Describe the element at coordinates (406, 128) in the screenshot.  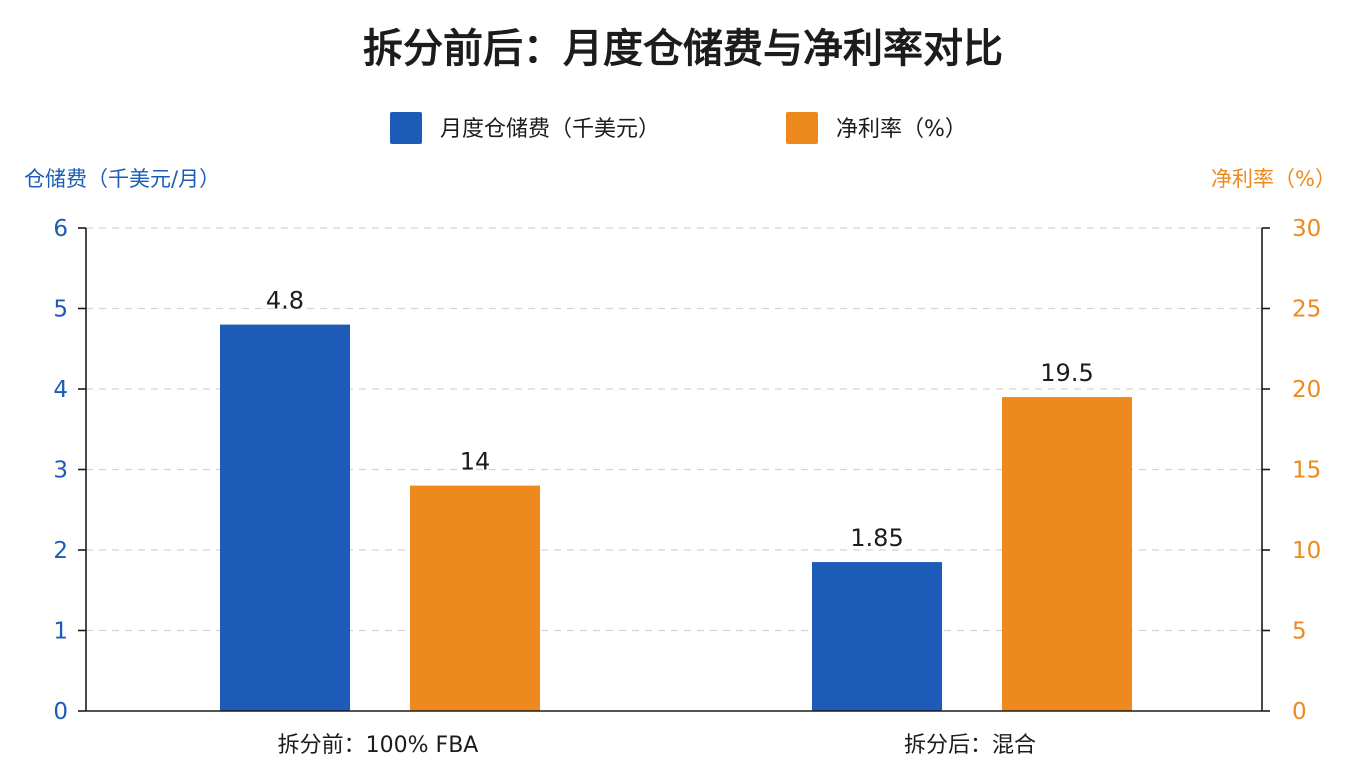
I see `legend-swatch-storage-fee` at that location.